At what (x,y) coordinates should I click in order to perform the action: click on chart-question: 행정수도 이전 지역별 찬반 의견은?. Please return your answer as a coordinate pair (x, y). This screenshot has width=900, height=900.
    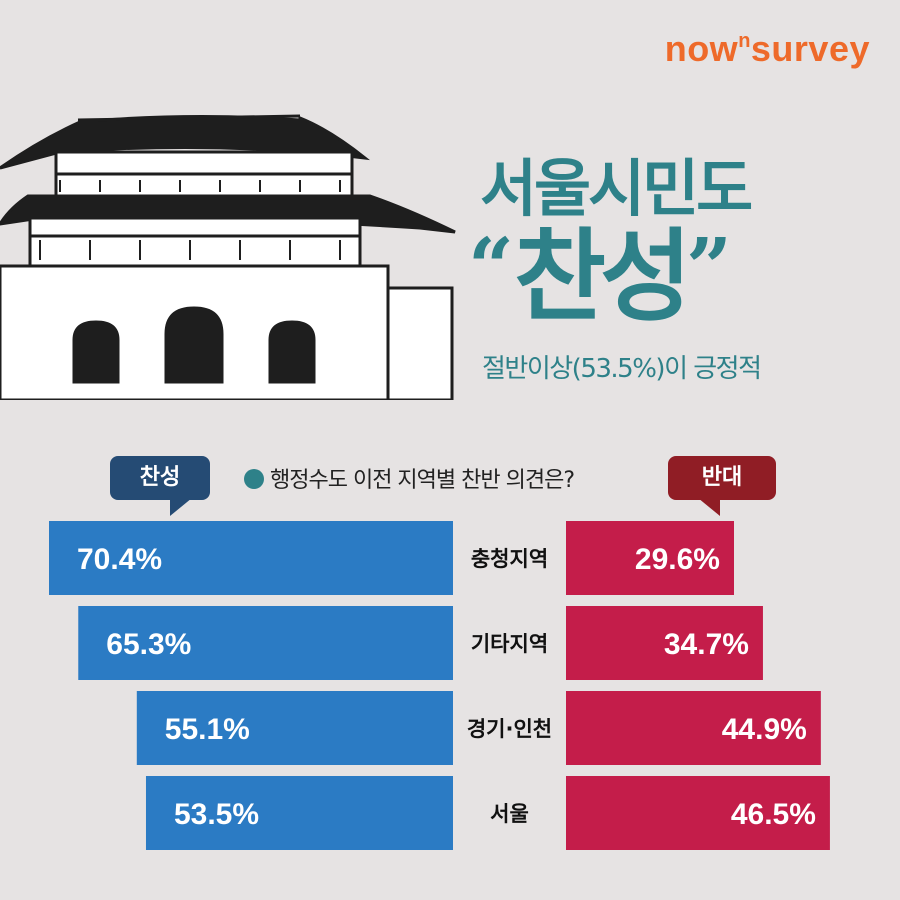
    Looking at the image, I should click on (409, 478).